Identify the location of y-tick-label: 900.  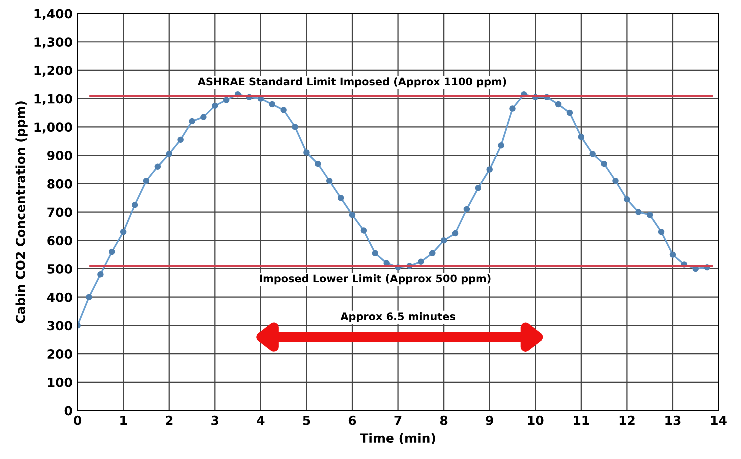
(60, 155).